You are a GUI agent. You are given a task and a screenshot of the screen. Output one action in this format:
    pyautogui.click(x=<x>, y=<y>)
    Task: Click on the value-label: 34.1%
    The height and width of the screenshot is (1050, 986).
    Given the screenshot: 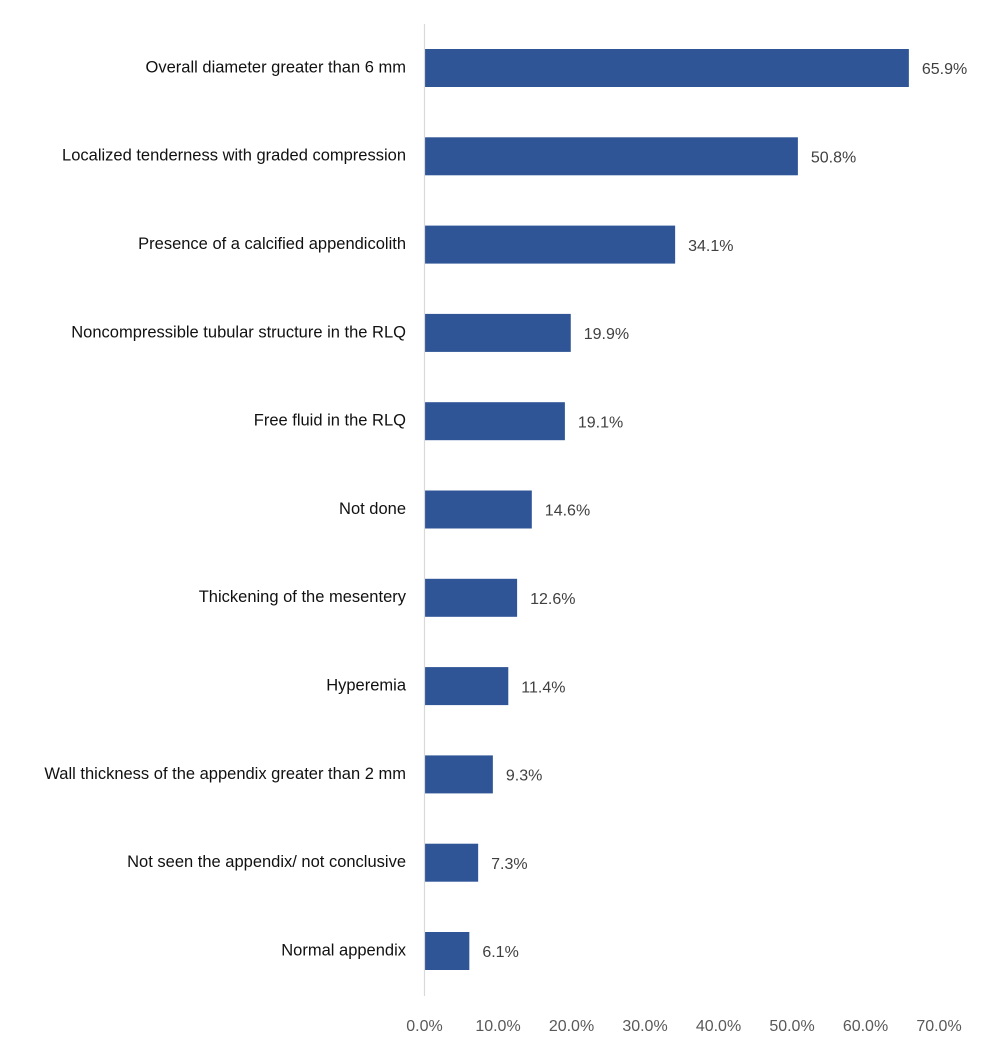 What is the action you would take?
    pyautogui.click(x=710, y=246)
    